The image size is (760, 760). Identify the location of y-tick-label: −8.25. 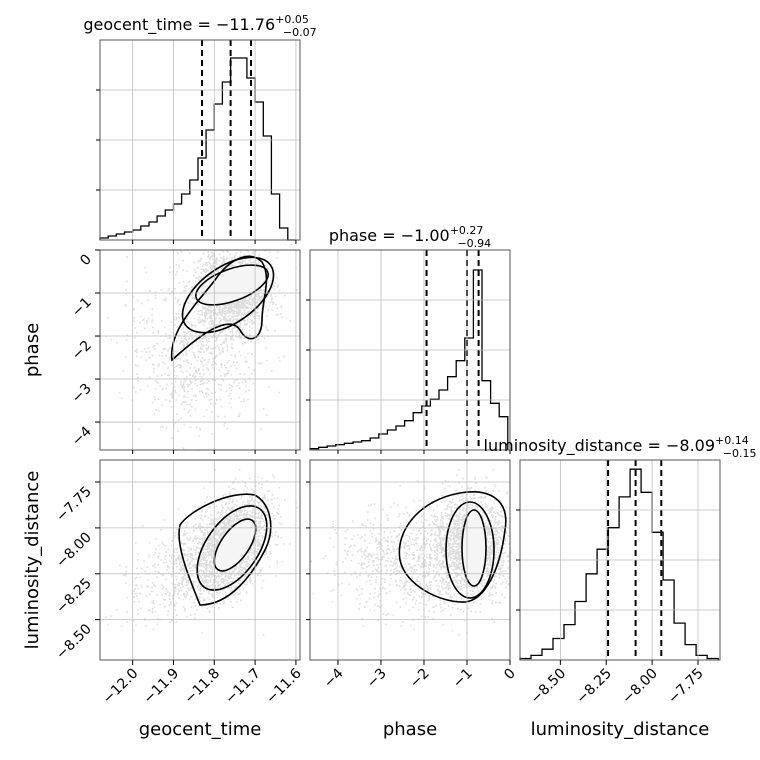
(74, 596).